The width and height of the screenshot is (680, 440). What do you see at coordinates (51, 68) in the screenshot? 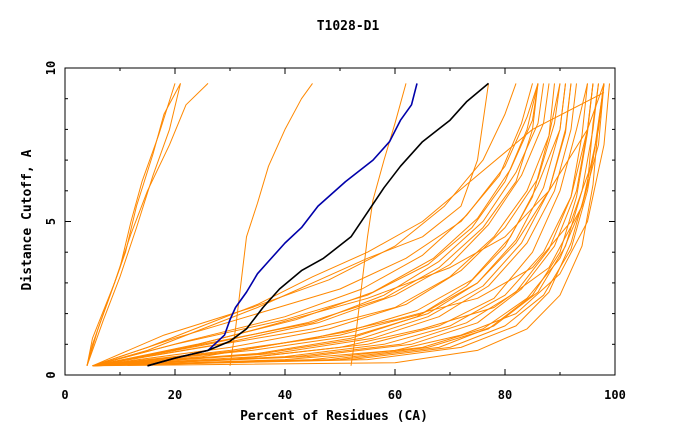
I see `y-tick-label-10: 10` at bounding box center [51, 68].